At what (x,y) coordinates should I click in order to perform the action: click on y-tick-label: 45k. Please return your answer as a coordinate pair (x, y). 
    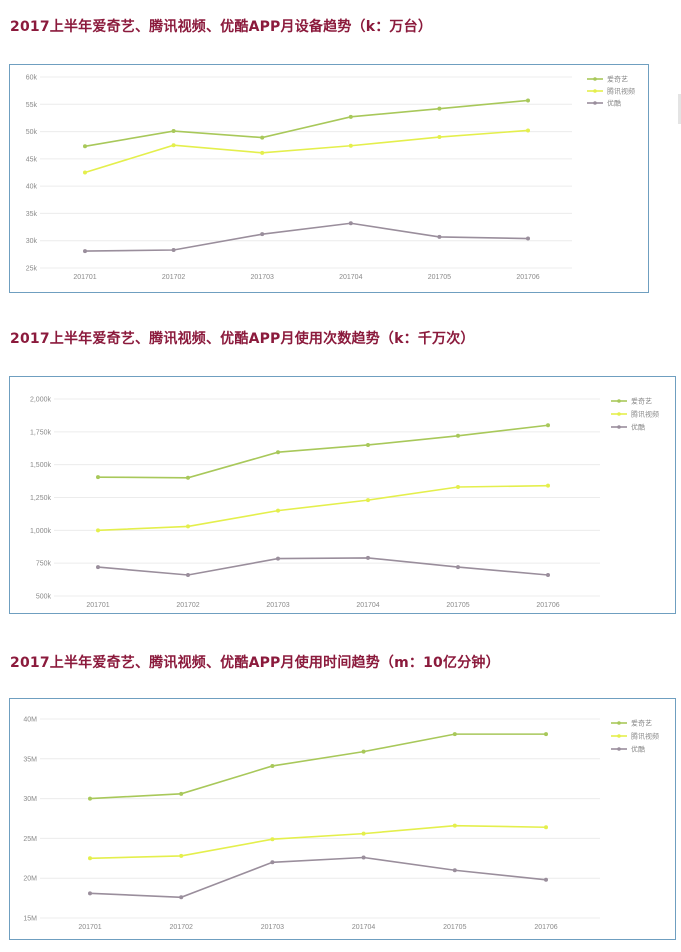
    Looking at the image, I should click on (32, 159).